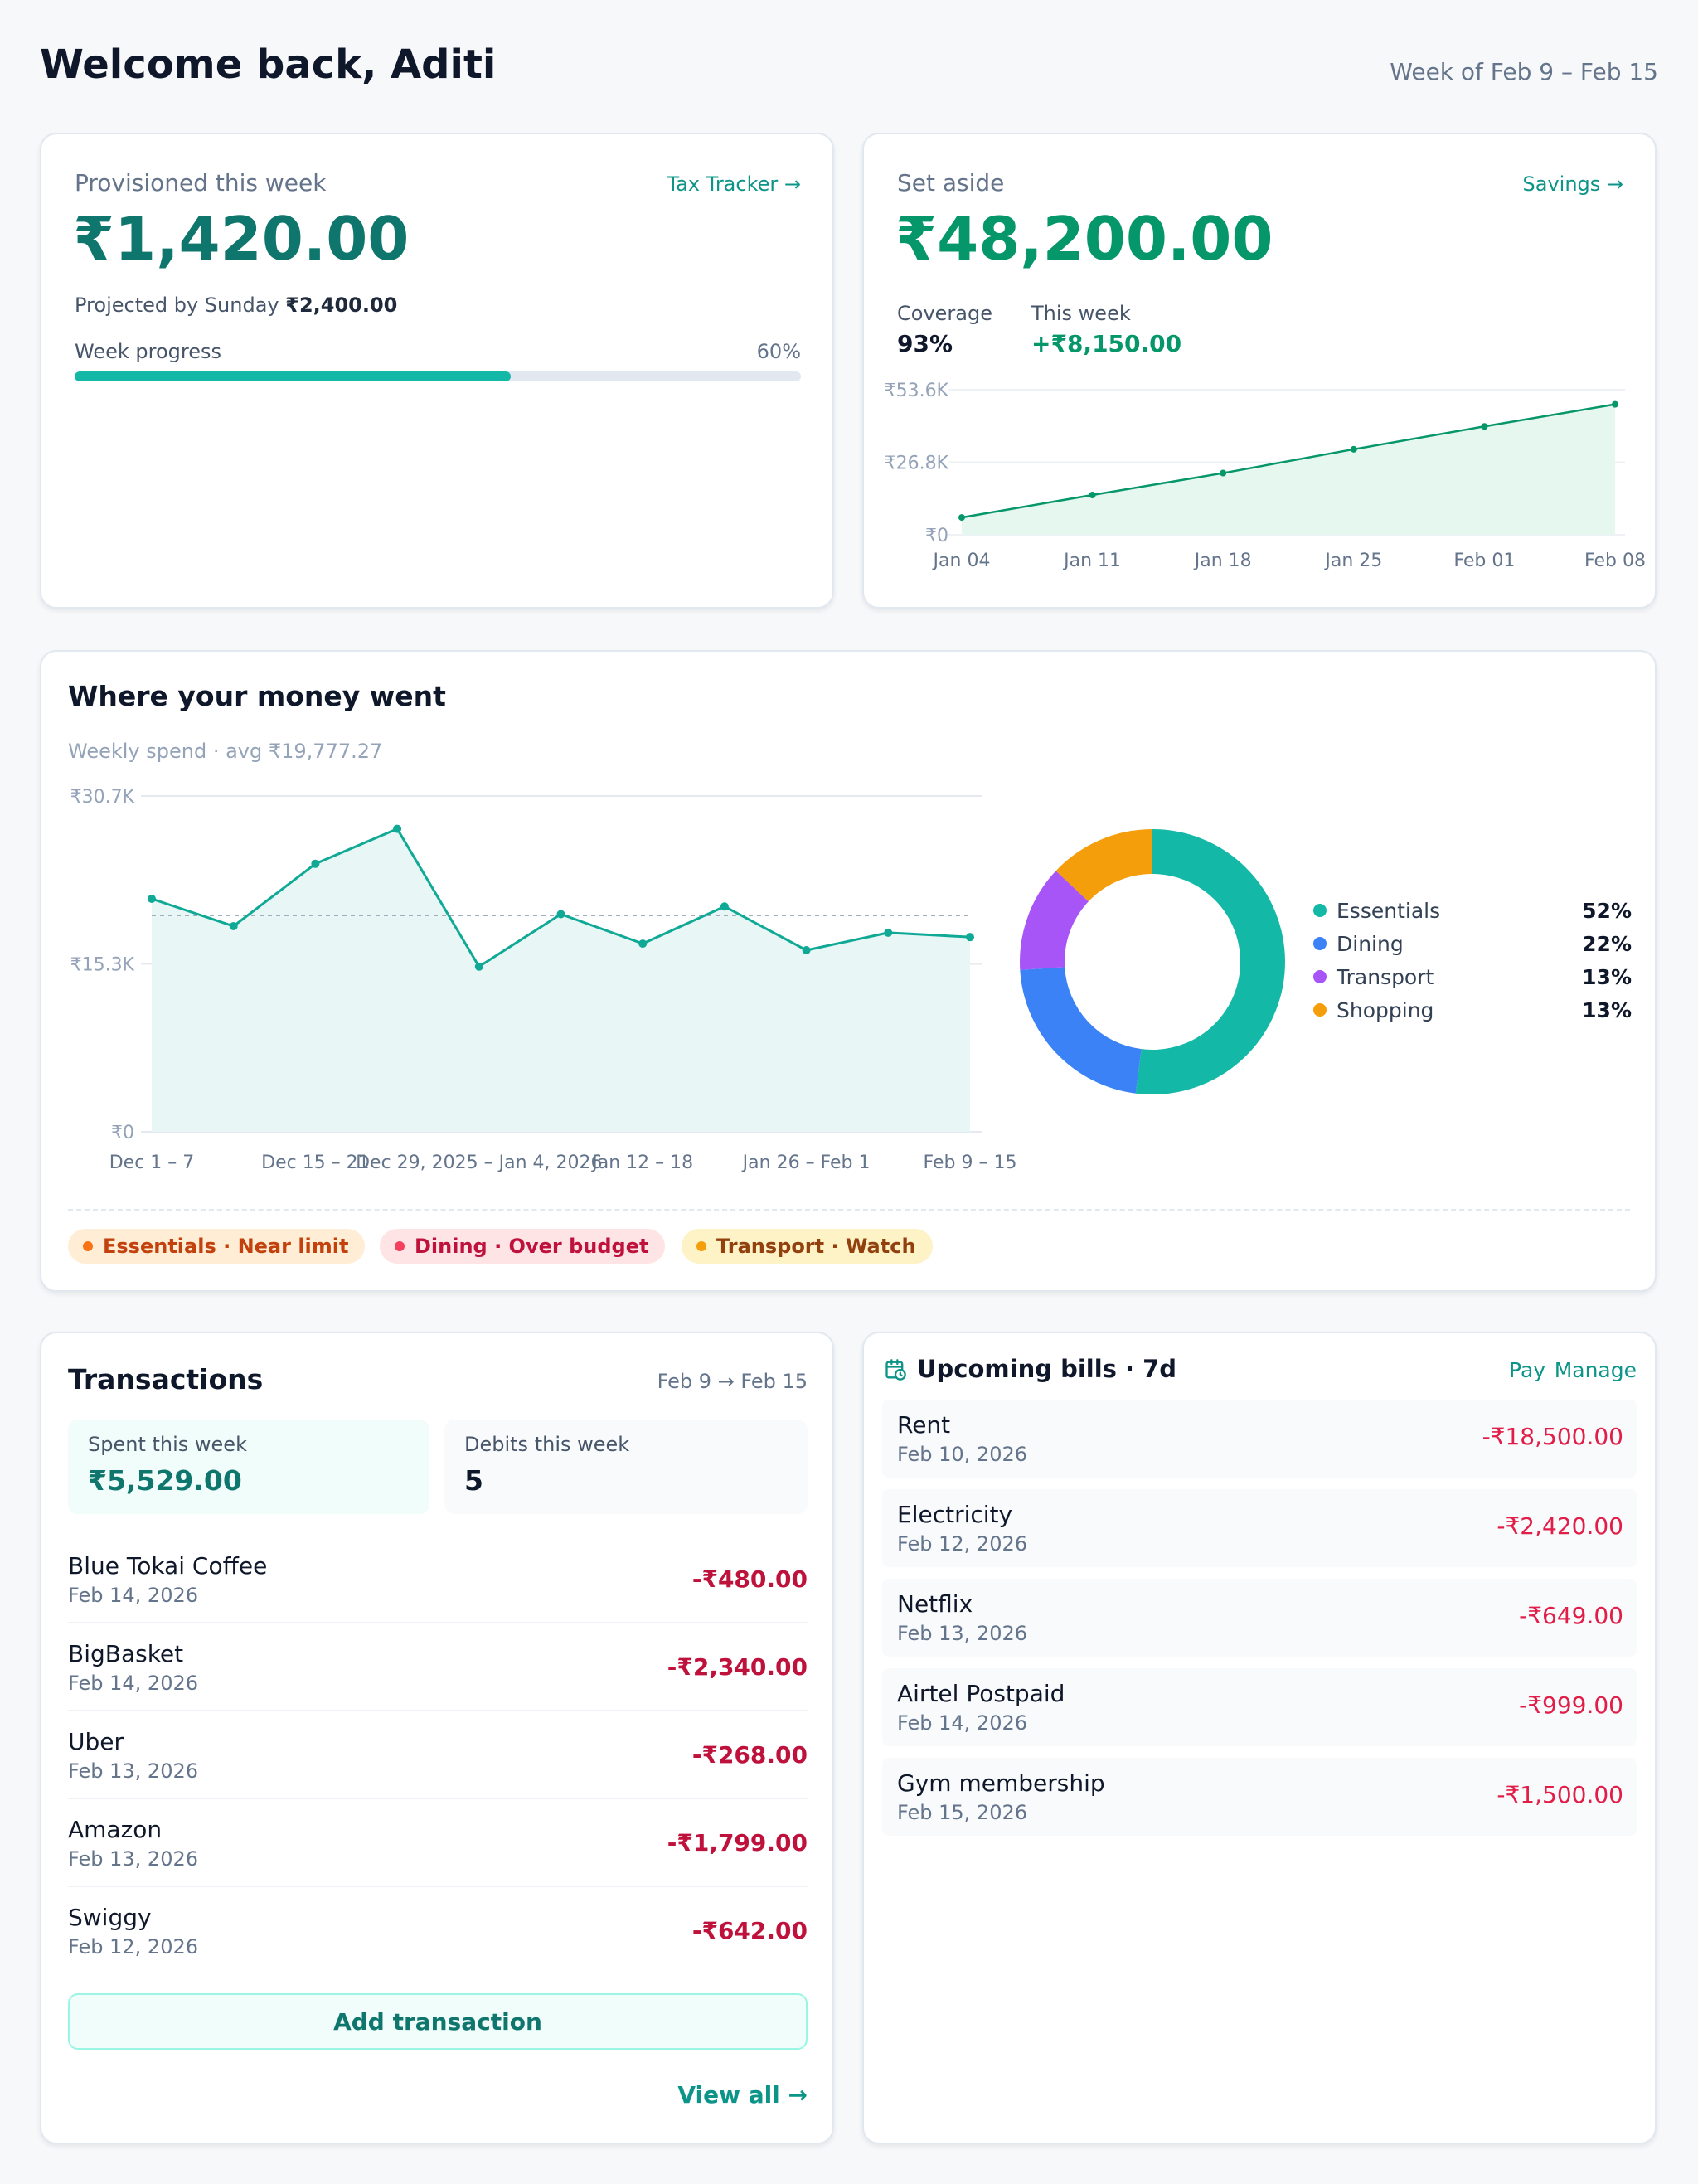 The height and width of the screenshot is (2184, 1698). I want to click on transaction-row: Amazon Feb 13, 2026 -₹1,799.00, so click(438, 1843).